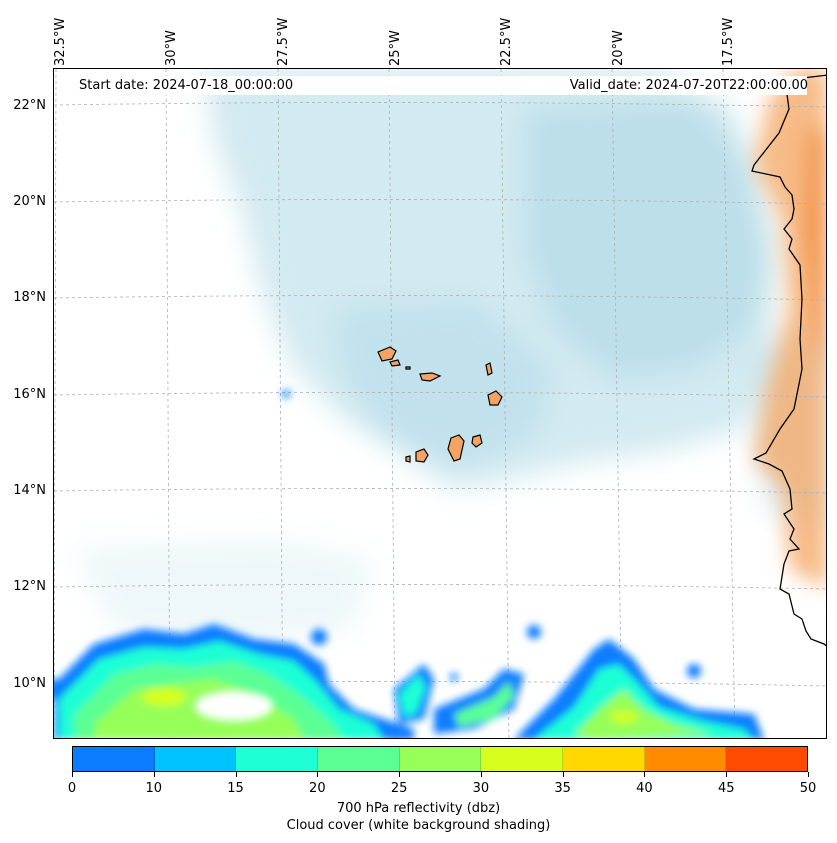 The width and height of the screenshot is (837, 843). Describe the element at coordinates (186, 85) in the screenshot. I see `start-date-label: Start date: 2024-07-18_00:00:00` at that location.